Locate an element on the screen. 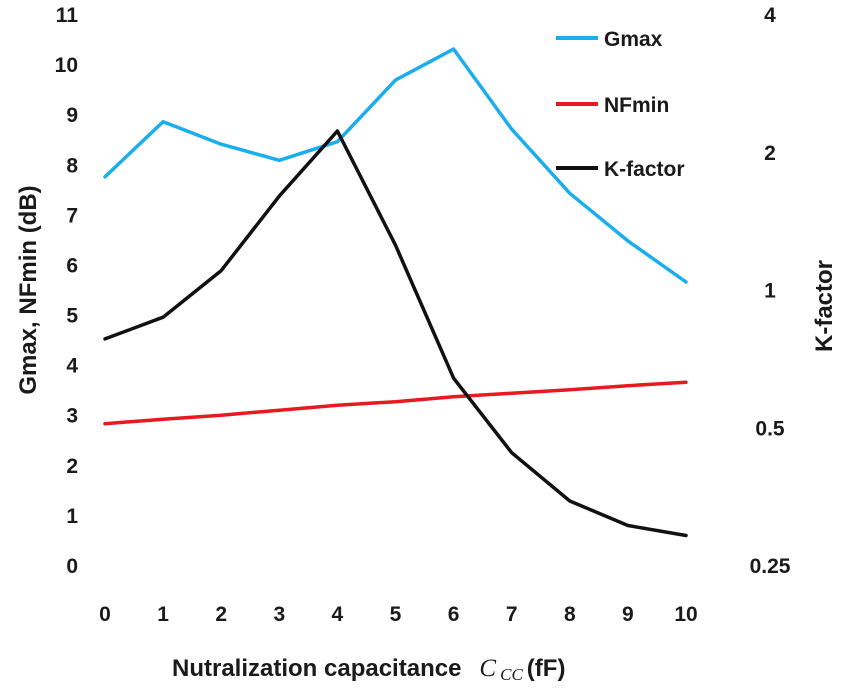 This screenshot has width=849, height=690. left-axis-ticks: 0 1 2 3 4 5 6 7 8 9 10 11 is located at coordinates (67, 291).